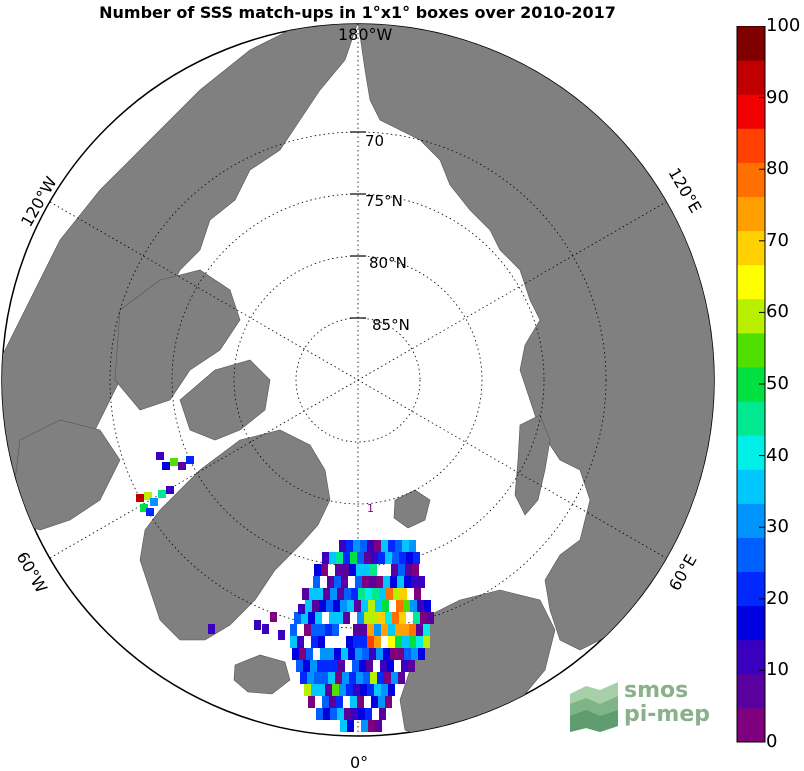 This screenshot has width=804, height=771. Describe the element at coordinates (777, 383) in the screenshot. I see `colorbar-tick-label: 50` at that location.